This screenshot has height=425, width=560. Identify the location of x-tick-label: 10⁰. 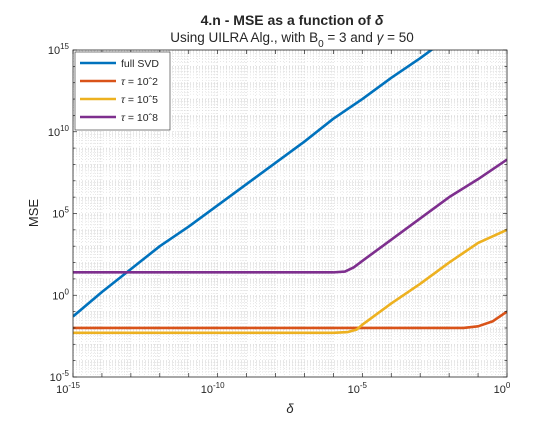
(502, 388).